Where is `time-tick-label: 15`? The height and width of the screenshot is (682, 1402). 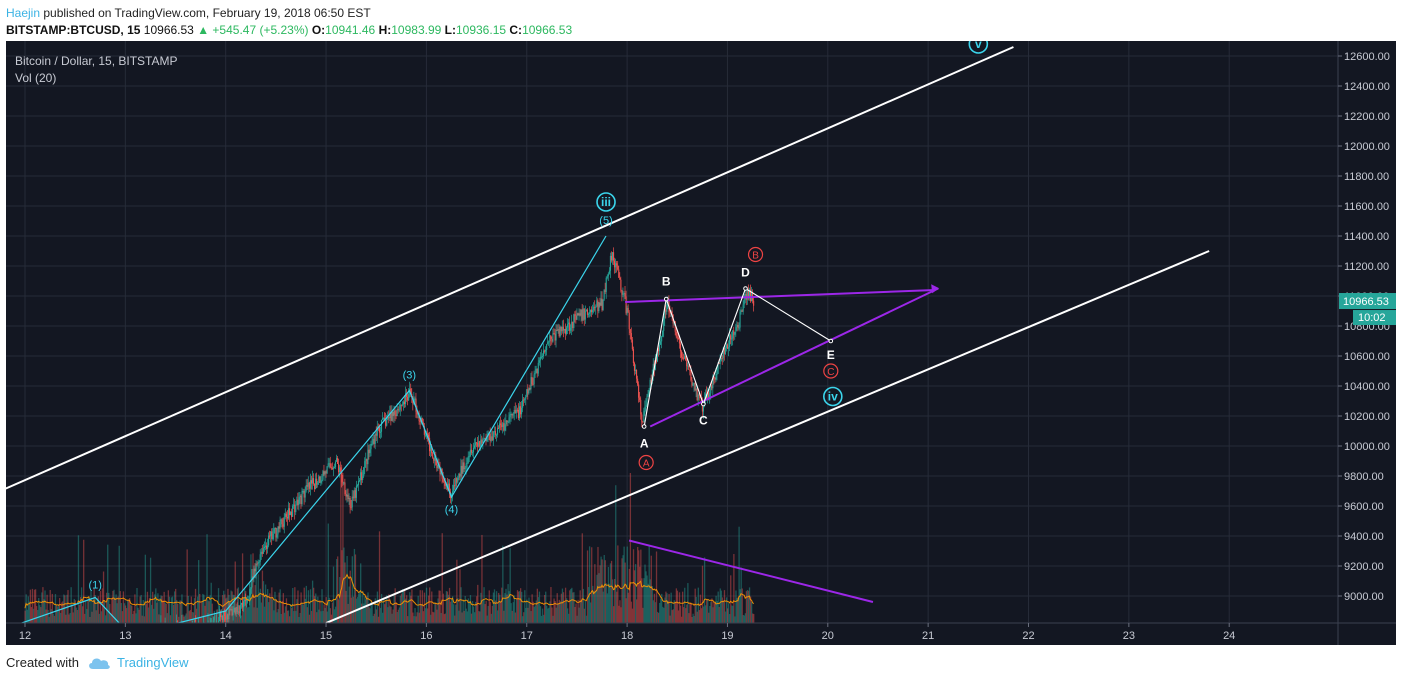 time-tick-label: 15 is located at coordinates (326, 636).